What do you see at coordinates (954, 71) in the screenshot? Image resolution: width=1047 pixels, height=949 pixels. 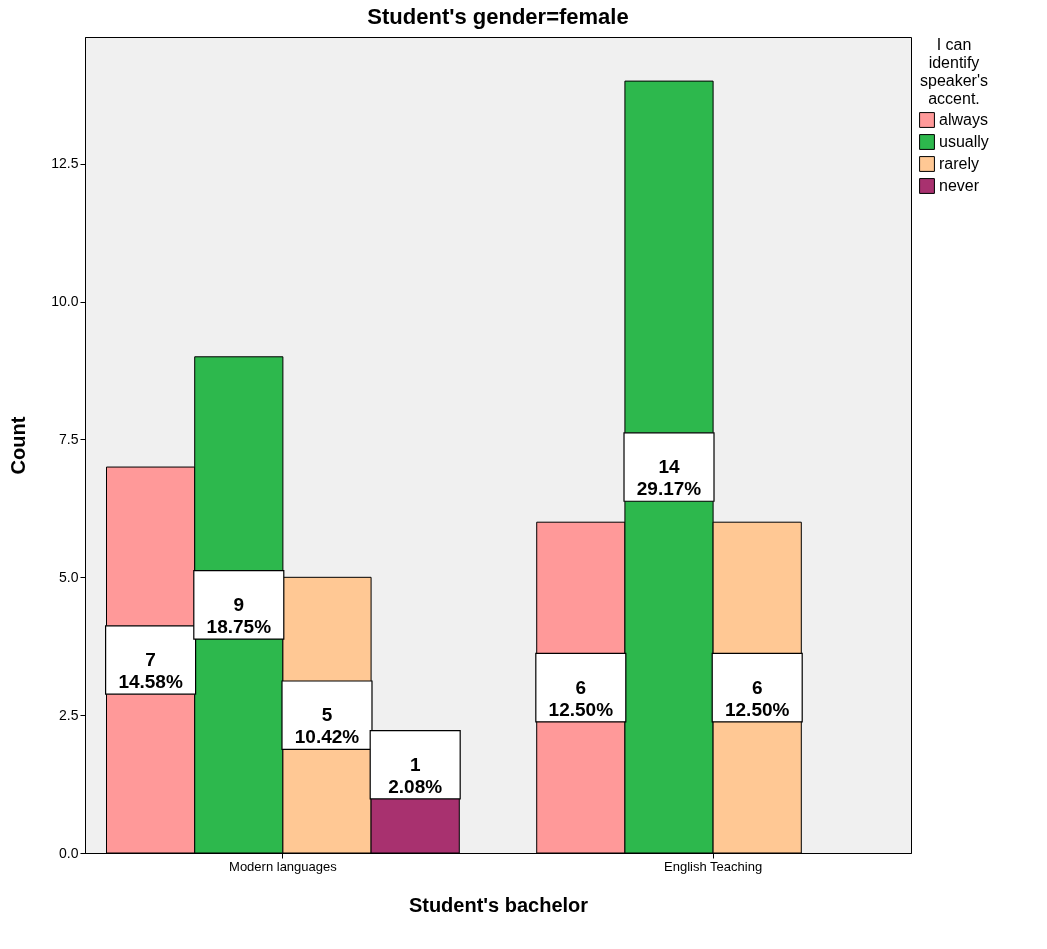 I see `legend-title: I can identify speaker's accent.` at bounding box center [954, 71].